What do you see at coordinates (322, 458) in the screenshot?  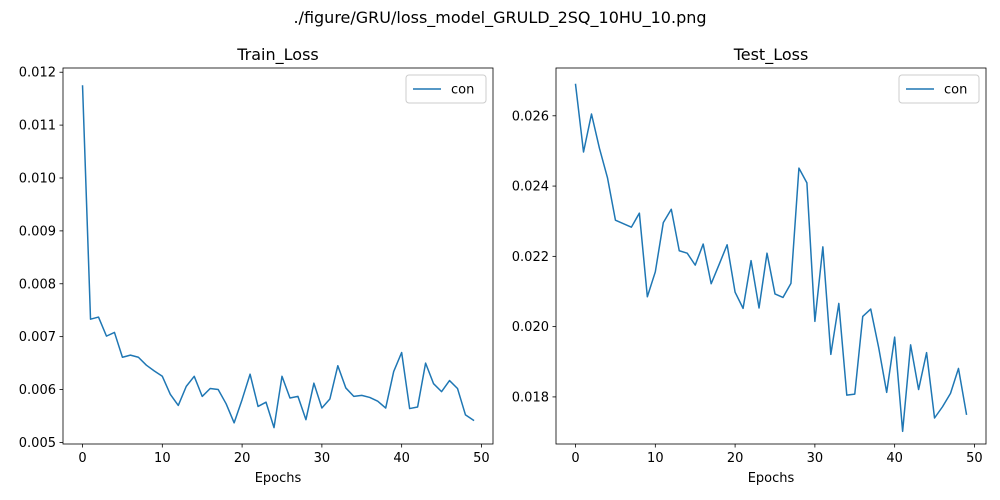 I see `train-x-tick-label: 30` at bounding box center [322, 458].